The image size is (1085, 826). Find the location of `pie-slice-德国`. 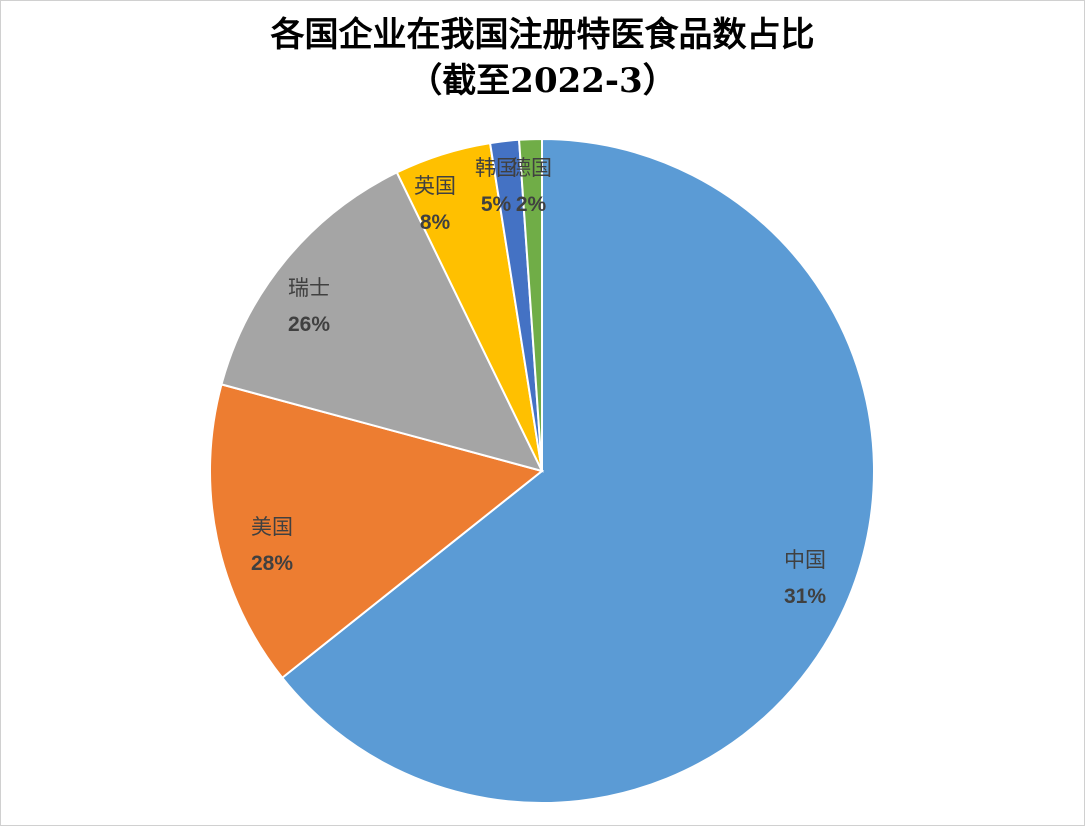

pie-slice-德国 is located at coordinates (530, 304).